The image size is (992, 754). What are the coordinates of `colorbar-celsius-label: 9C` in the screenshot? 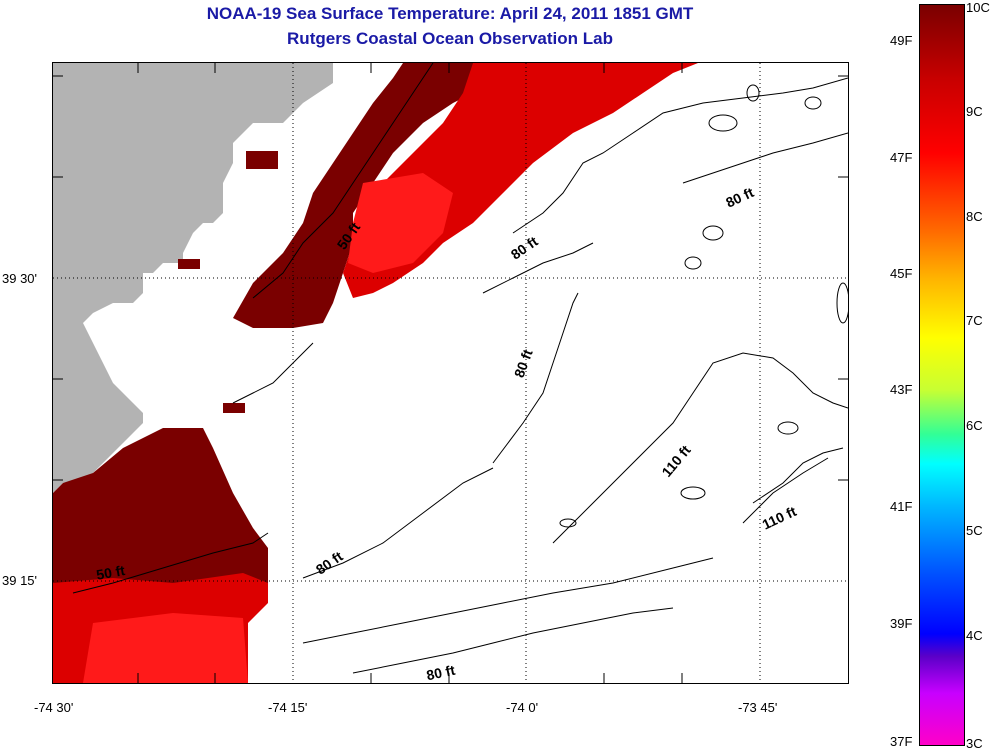 It's located at (974, 111).